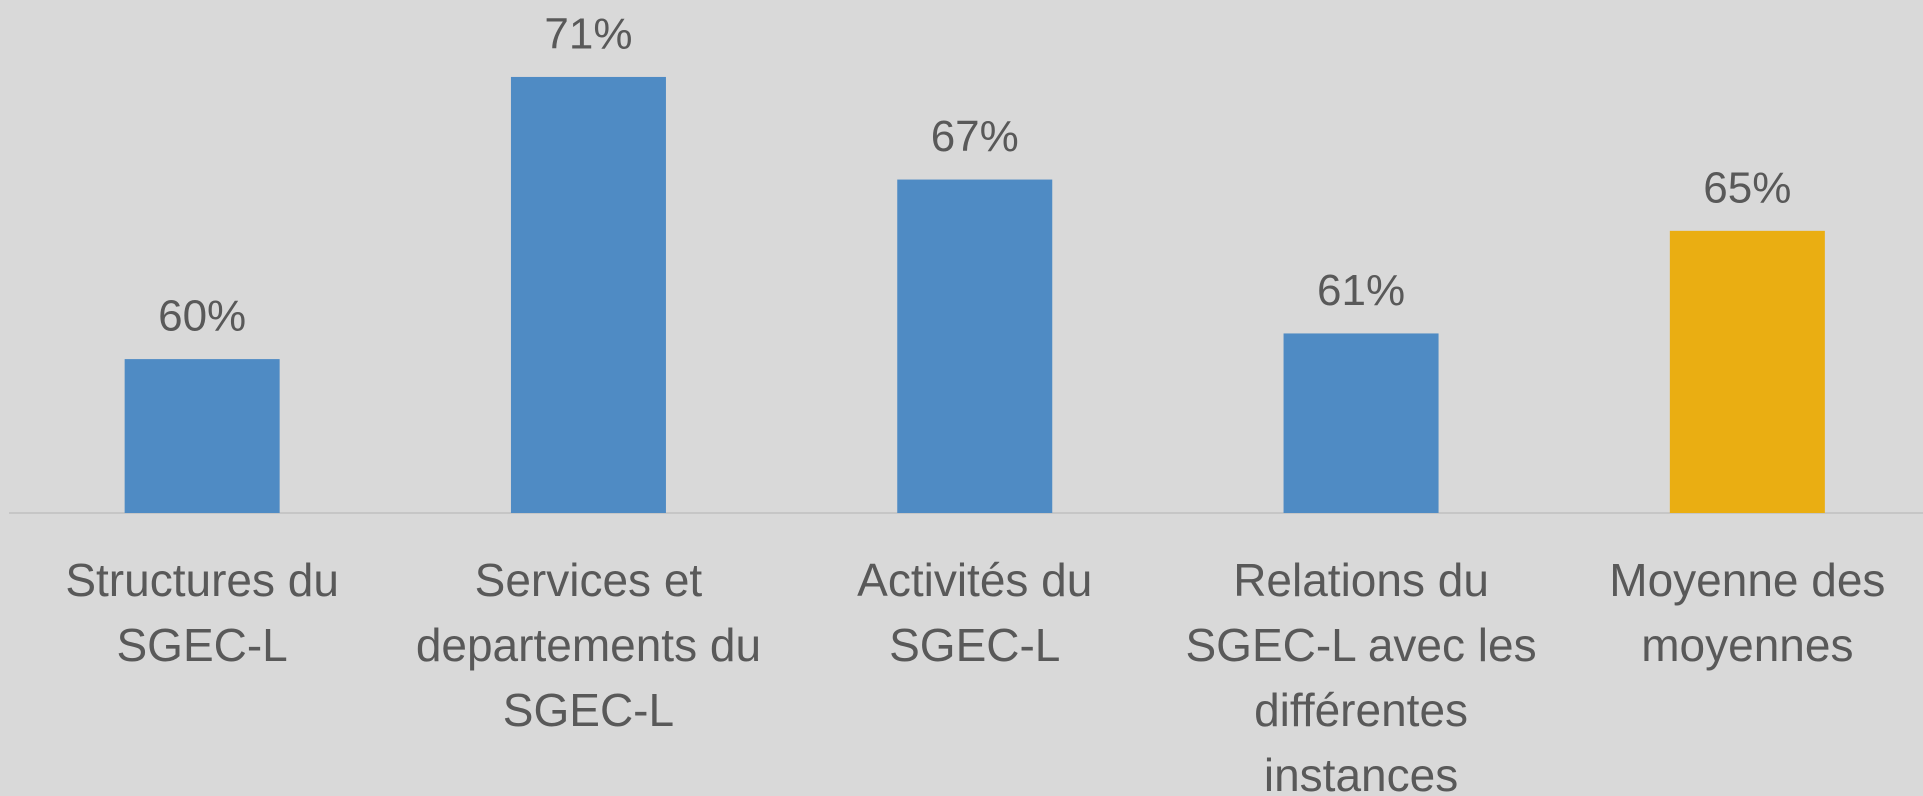  Describe the element at coordinates (202, 316) in the screenshot. I see `data-label: 60%` at that location.